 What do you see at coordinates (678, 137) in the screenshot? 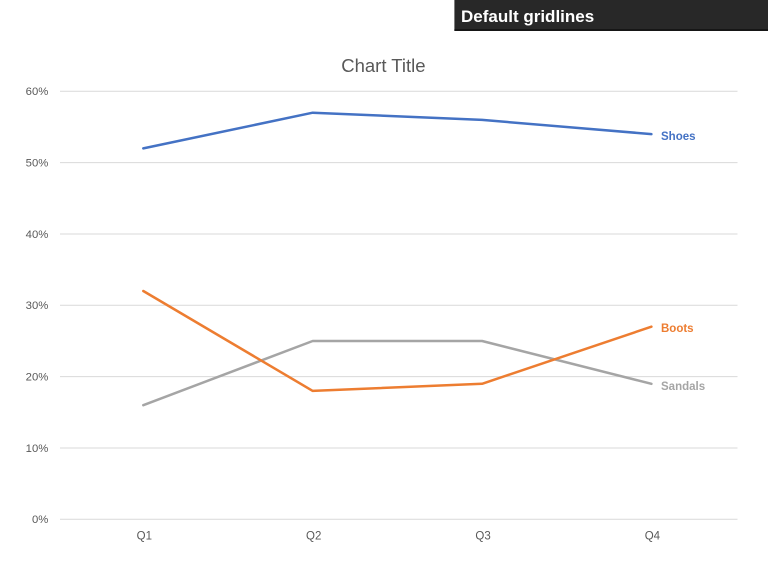
I see `svg-text: Shoes` at bounding box center [678, 137].